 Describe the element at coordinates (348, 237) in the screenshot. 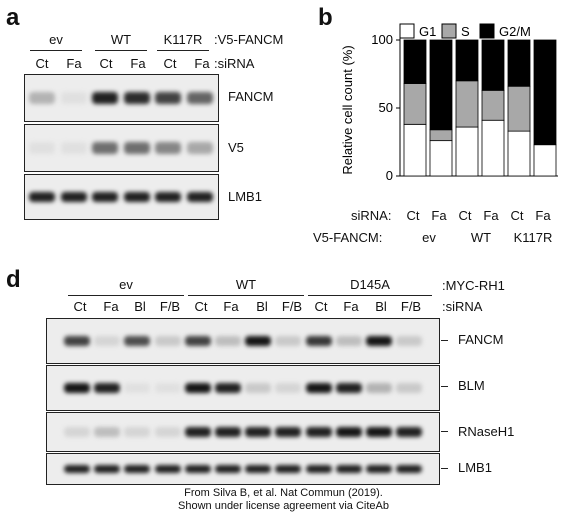

I see `panel-b-v5-label: V5-FANCM:` at that location.